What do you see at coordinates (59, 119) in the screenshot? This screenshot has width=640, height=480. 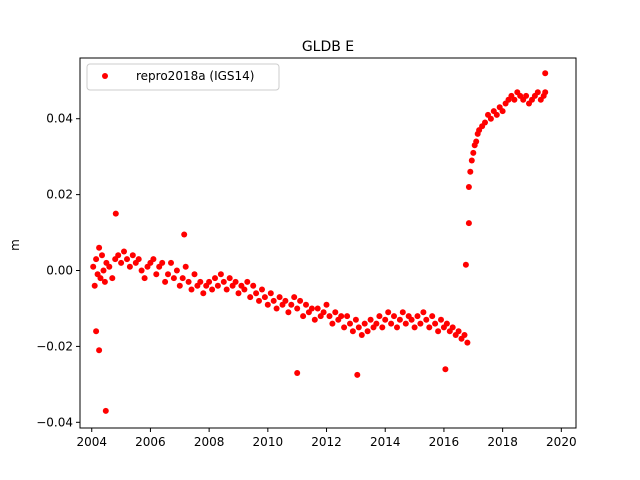 I see `y-tick-label: 0.04` at bounding box center [59, 119].